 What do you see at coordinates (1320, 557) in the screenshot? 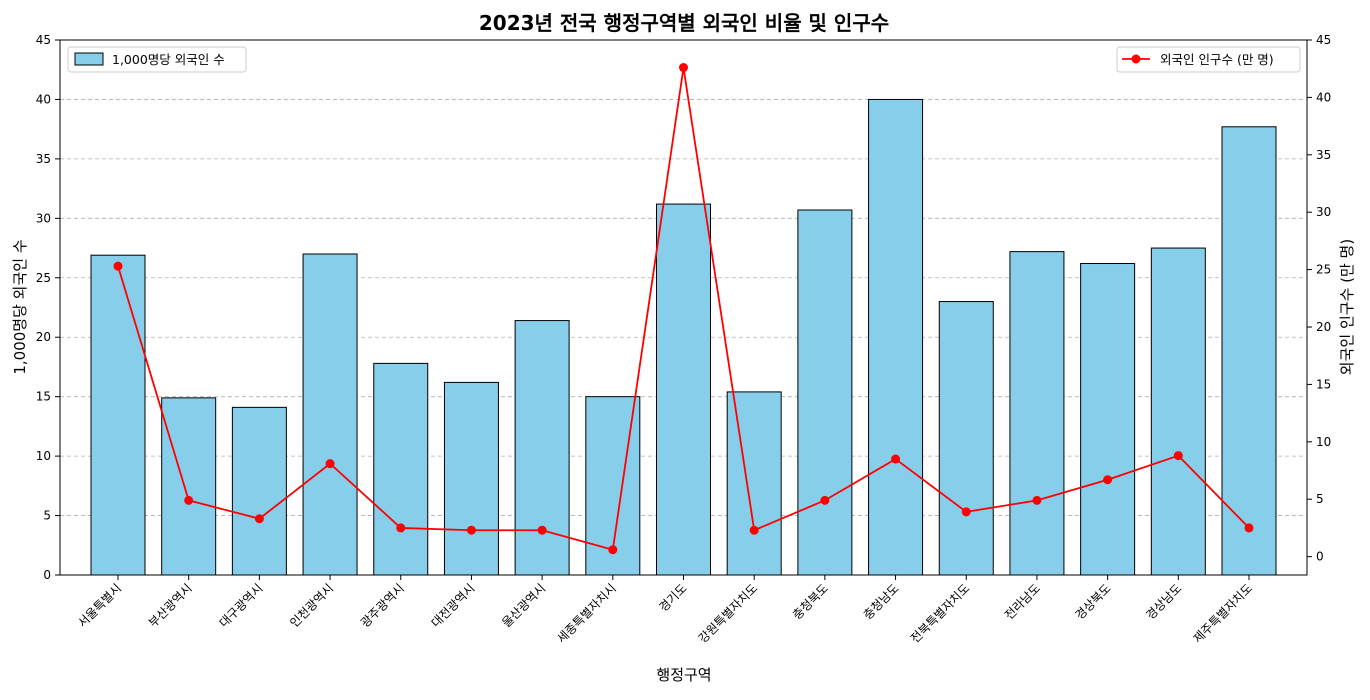
I see `right-y-tick-label: 0` at bounding box center [1320, 557].